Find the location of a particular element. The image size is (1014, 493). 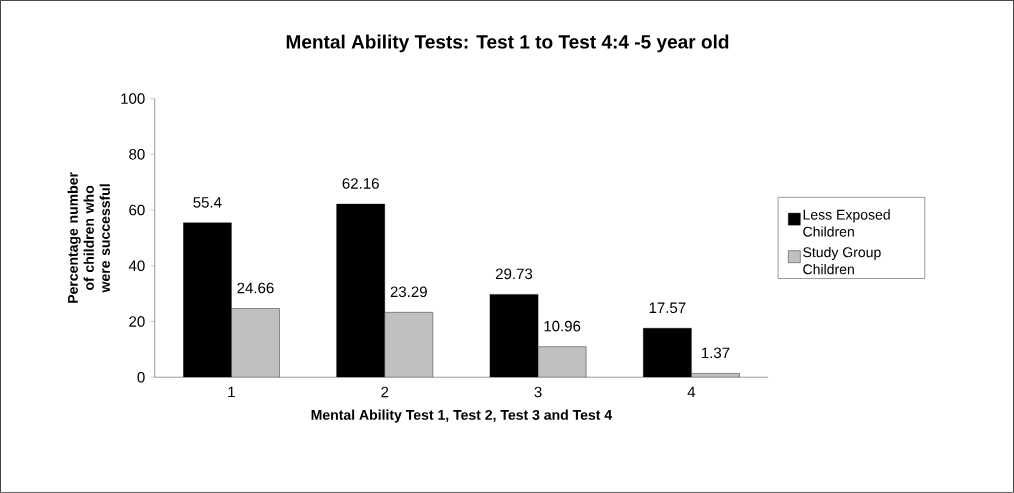

y-tick-label: 100 is located at coordinates (133, 98).